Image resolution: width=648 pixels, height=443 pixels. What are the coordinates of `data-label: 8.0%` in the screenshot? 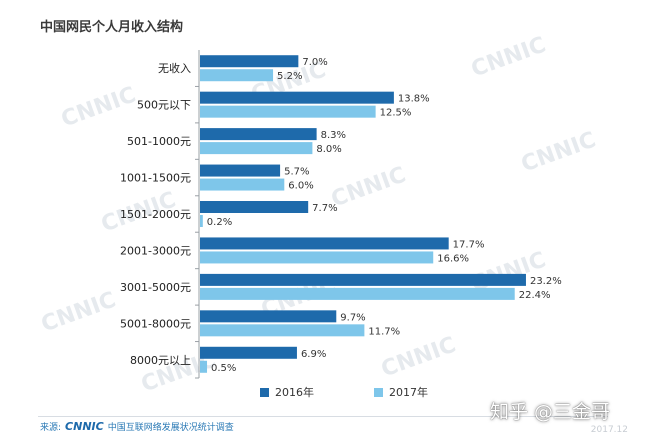 It's located at (328, 149).